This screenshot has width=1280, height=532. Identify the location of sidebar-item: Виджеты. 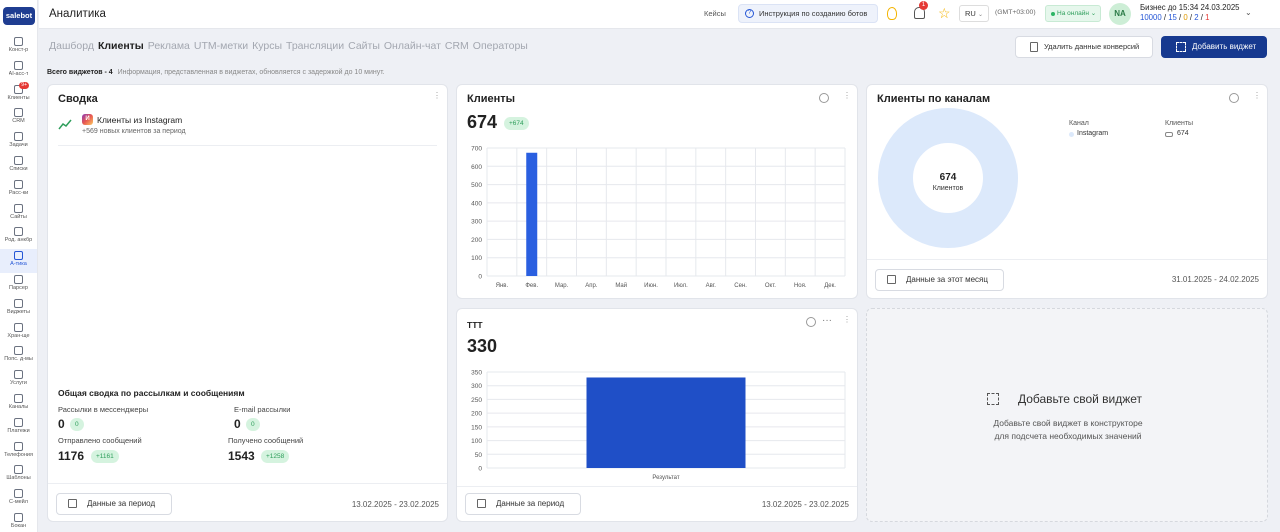
(18, 309).